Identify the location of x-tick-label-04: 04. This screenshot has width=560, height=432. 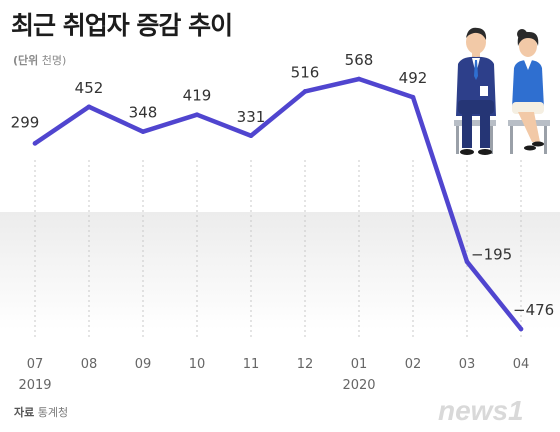
(521, 364).